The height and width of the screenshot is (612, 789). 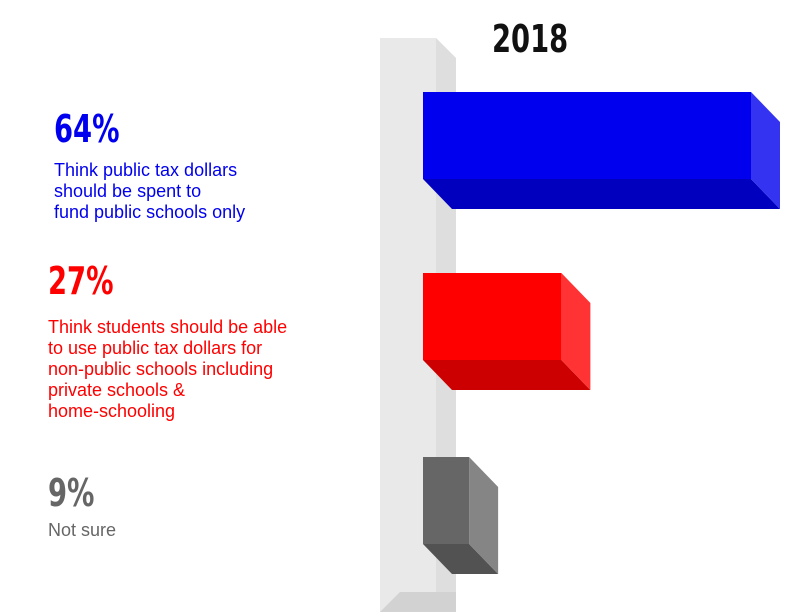 What do you see at coordinates (530, 39) in the screenshot?
I see `chart-title: 2018` at bounding box center [530, 39].